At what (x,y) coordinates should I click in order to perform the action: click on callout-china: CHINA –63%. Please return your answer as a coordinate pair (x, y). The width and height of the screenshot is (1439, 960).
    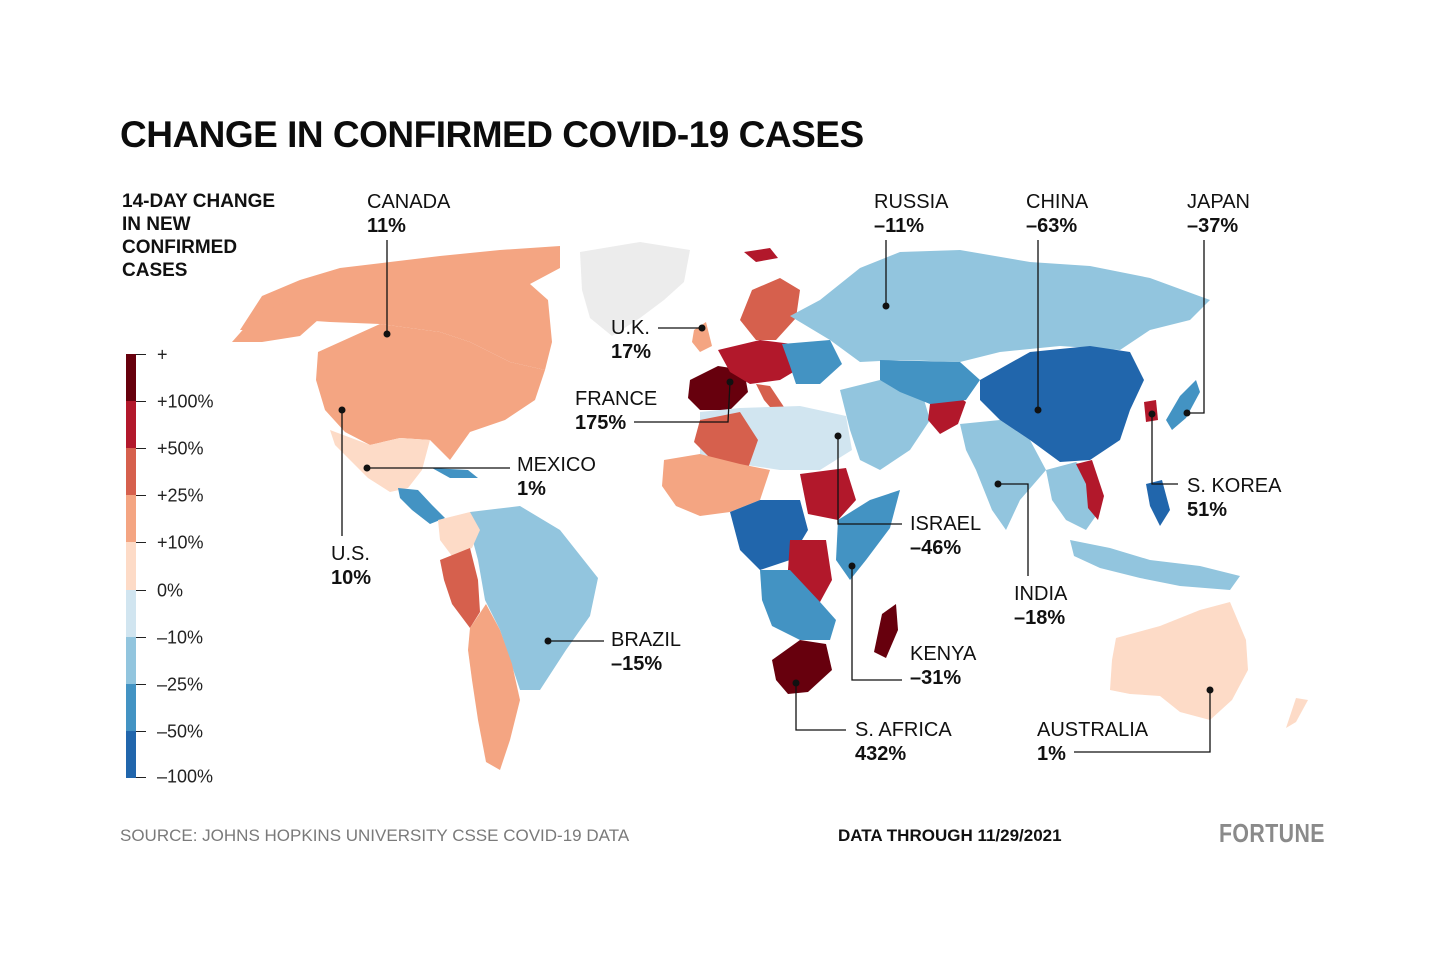
    Looking at the image, I should click on (1057, 214).